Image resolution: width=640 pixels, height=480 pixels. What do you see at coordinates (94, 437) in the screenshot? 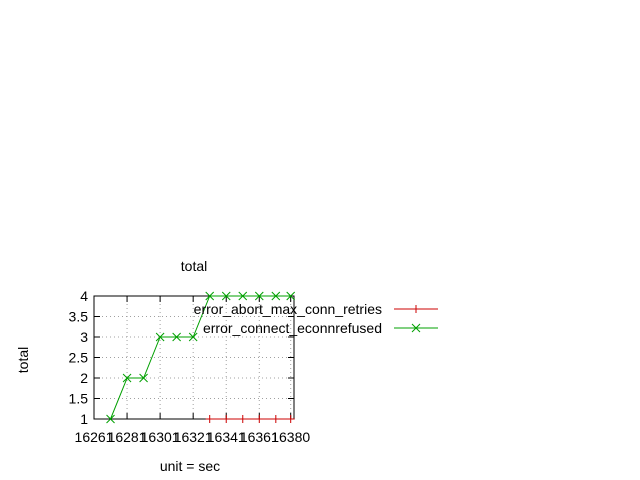
I see `x-tick-label: 16261` at bounding box center [94, 437].